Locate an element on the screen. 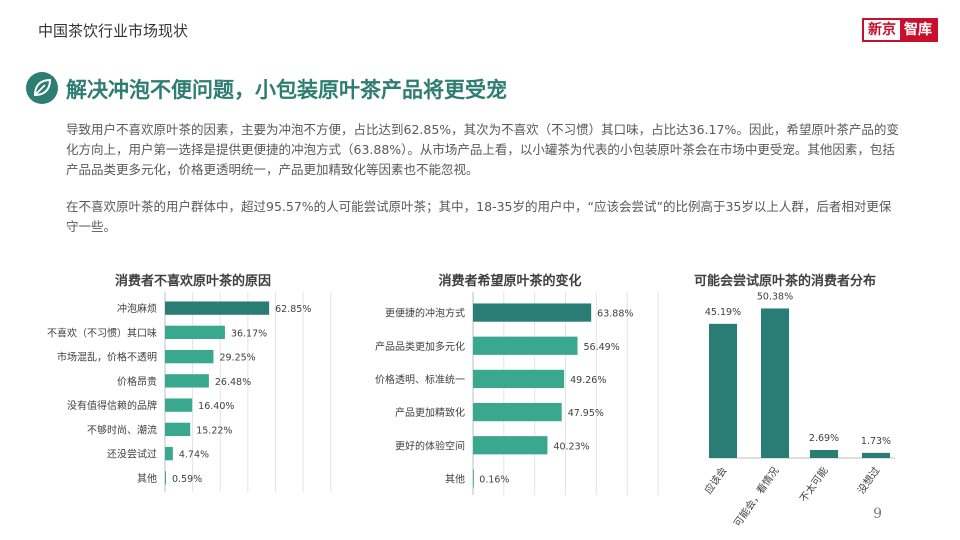  data-label: 40.23% is located at coordinates (571, 446).